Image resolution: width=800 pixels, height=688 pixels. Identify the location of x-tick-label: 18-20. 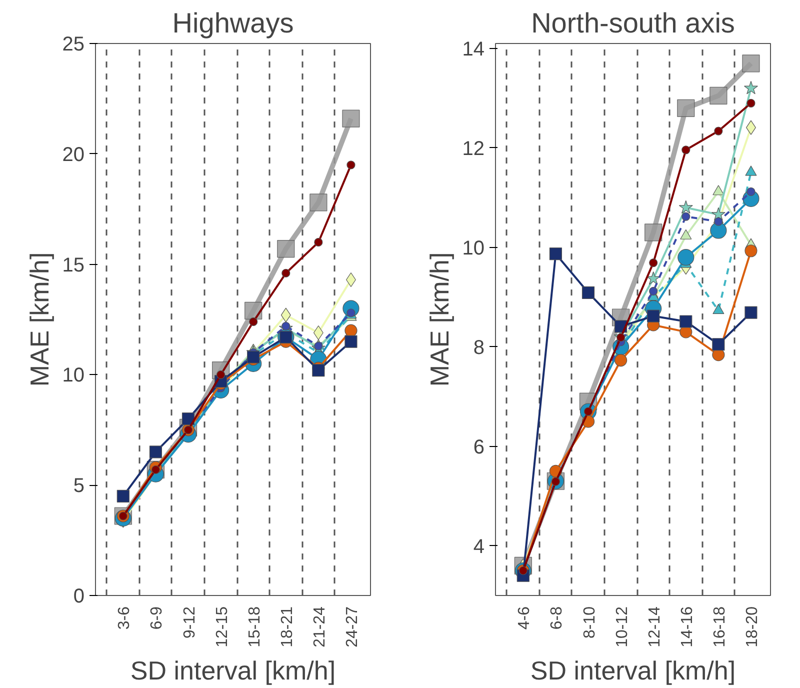
(752, 627).